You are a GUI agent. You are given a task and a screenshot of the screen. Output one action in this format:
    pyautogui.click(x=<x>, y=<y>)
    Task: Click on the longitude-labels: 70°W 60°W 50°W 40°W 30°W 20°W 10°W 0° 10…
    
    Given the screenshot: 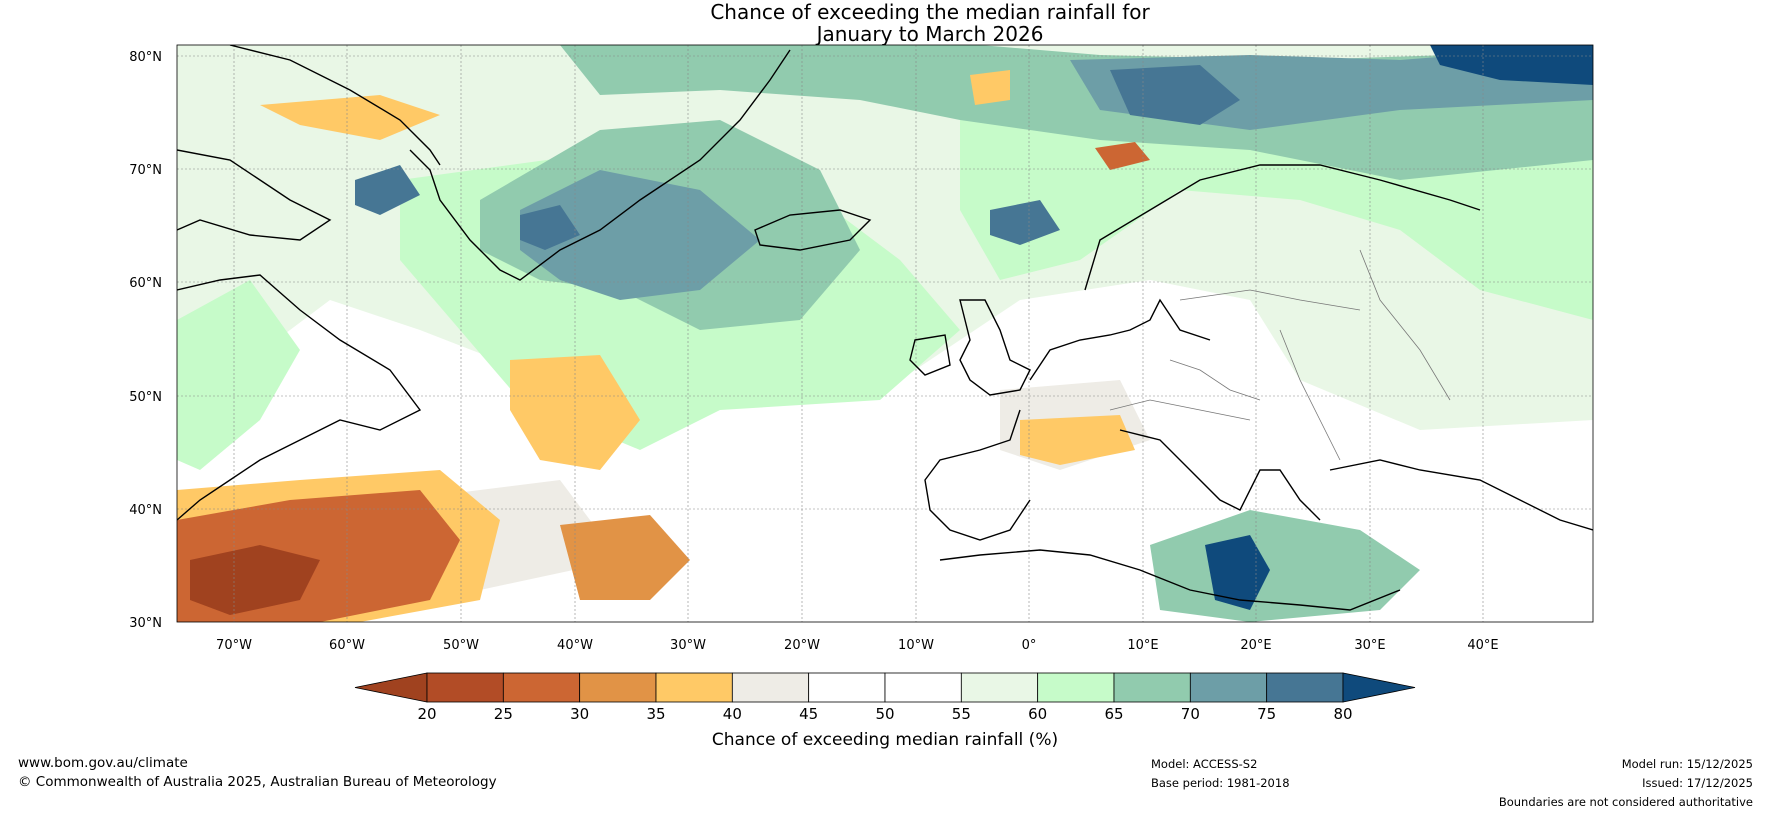 What is the action you would take?
    pyautogui.click(x=857, y=645)
    